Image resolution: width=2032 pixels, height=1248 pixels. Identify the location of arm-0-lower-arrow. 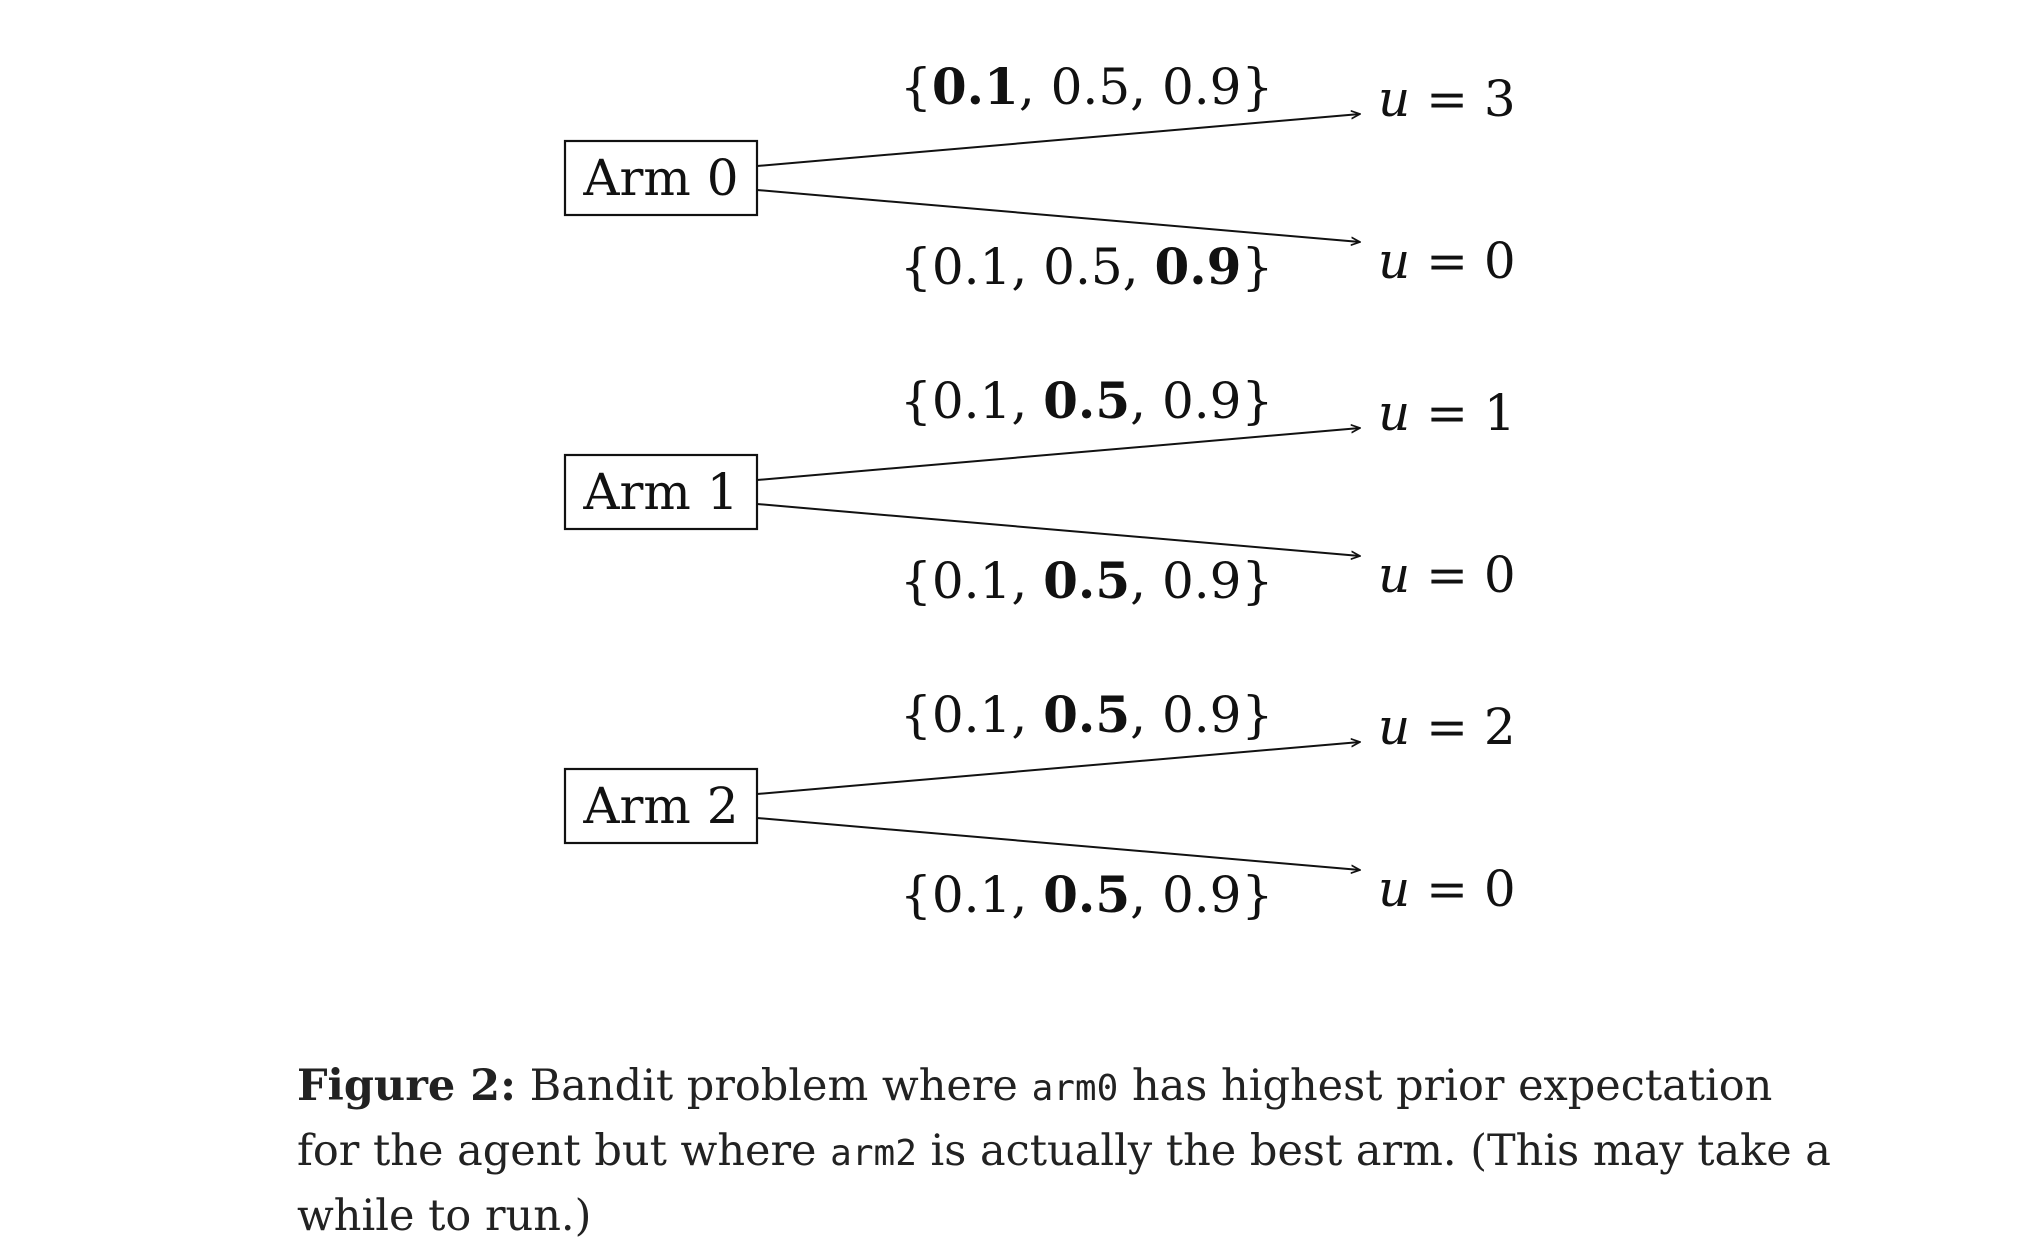
(1058, 215).